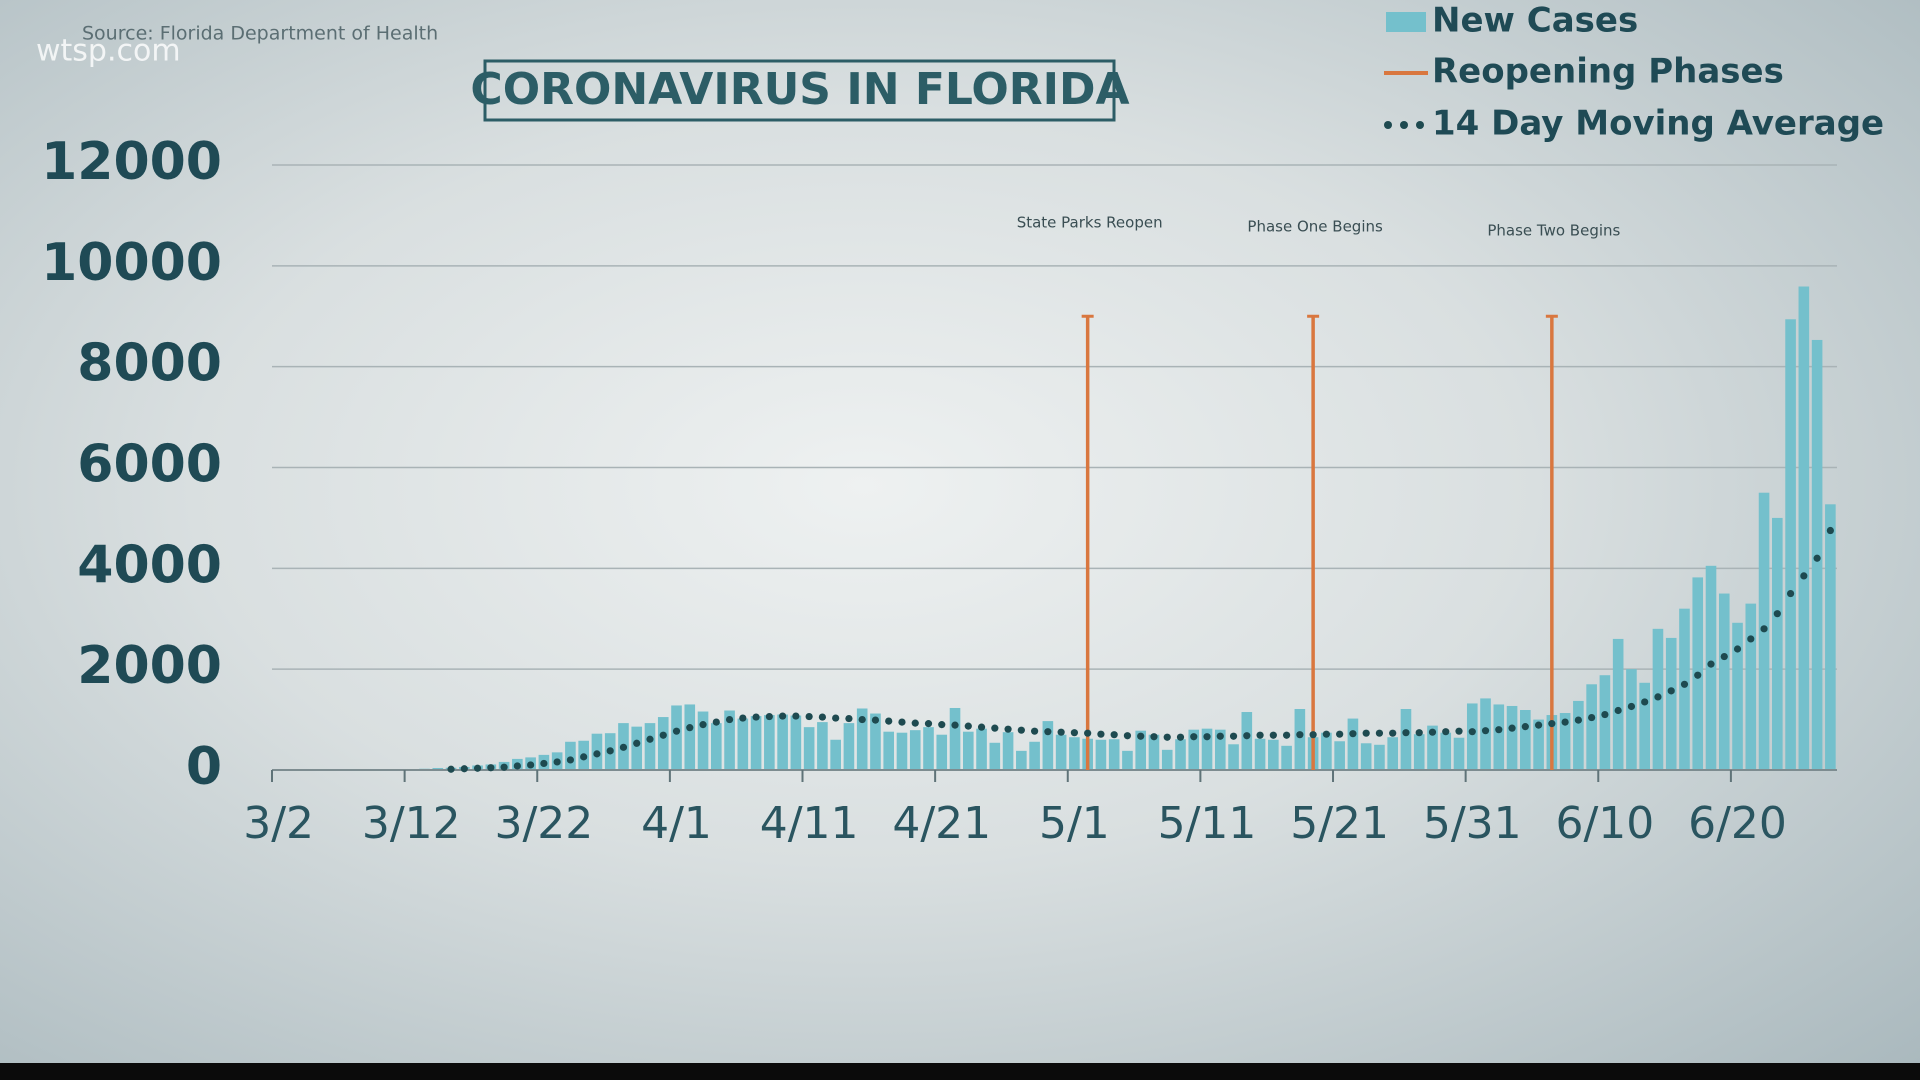 The image size is (1920, 1080). Describe the element at coordinates (1535, 21) in the screenshot. I see `legend-label: New Cases` at that location.